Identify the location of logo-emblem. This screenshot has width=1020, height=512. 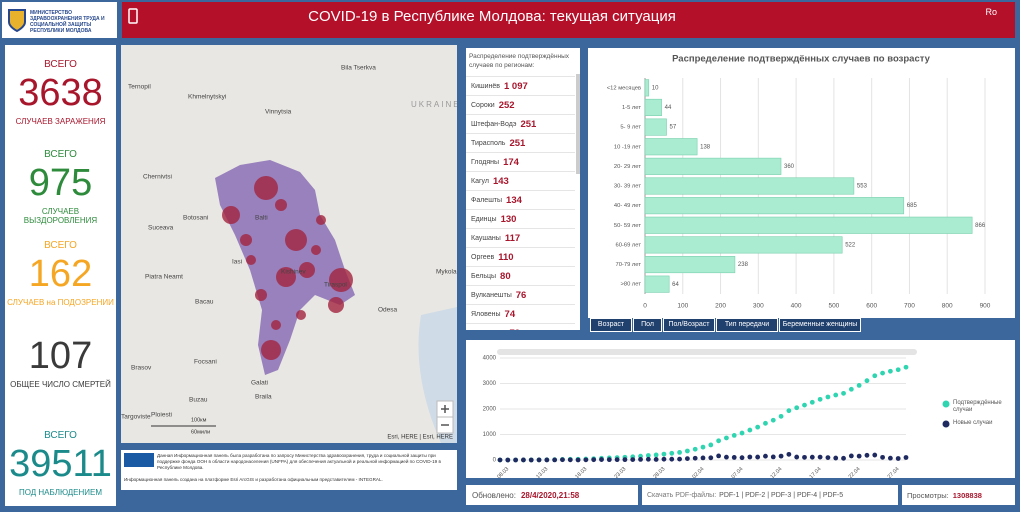
(17, 20).